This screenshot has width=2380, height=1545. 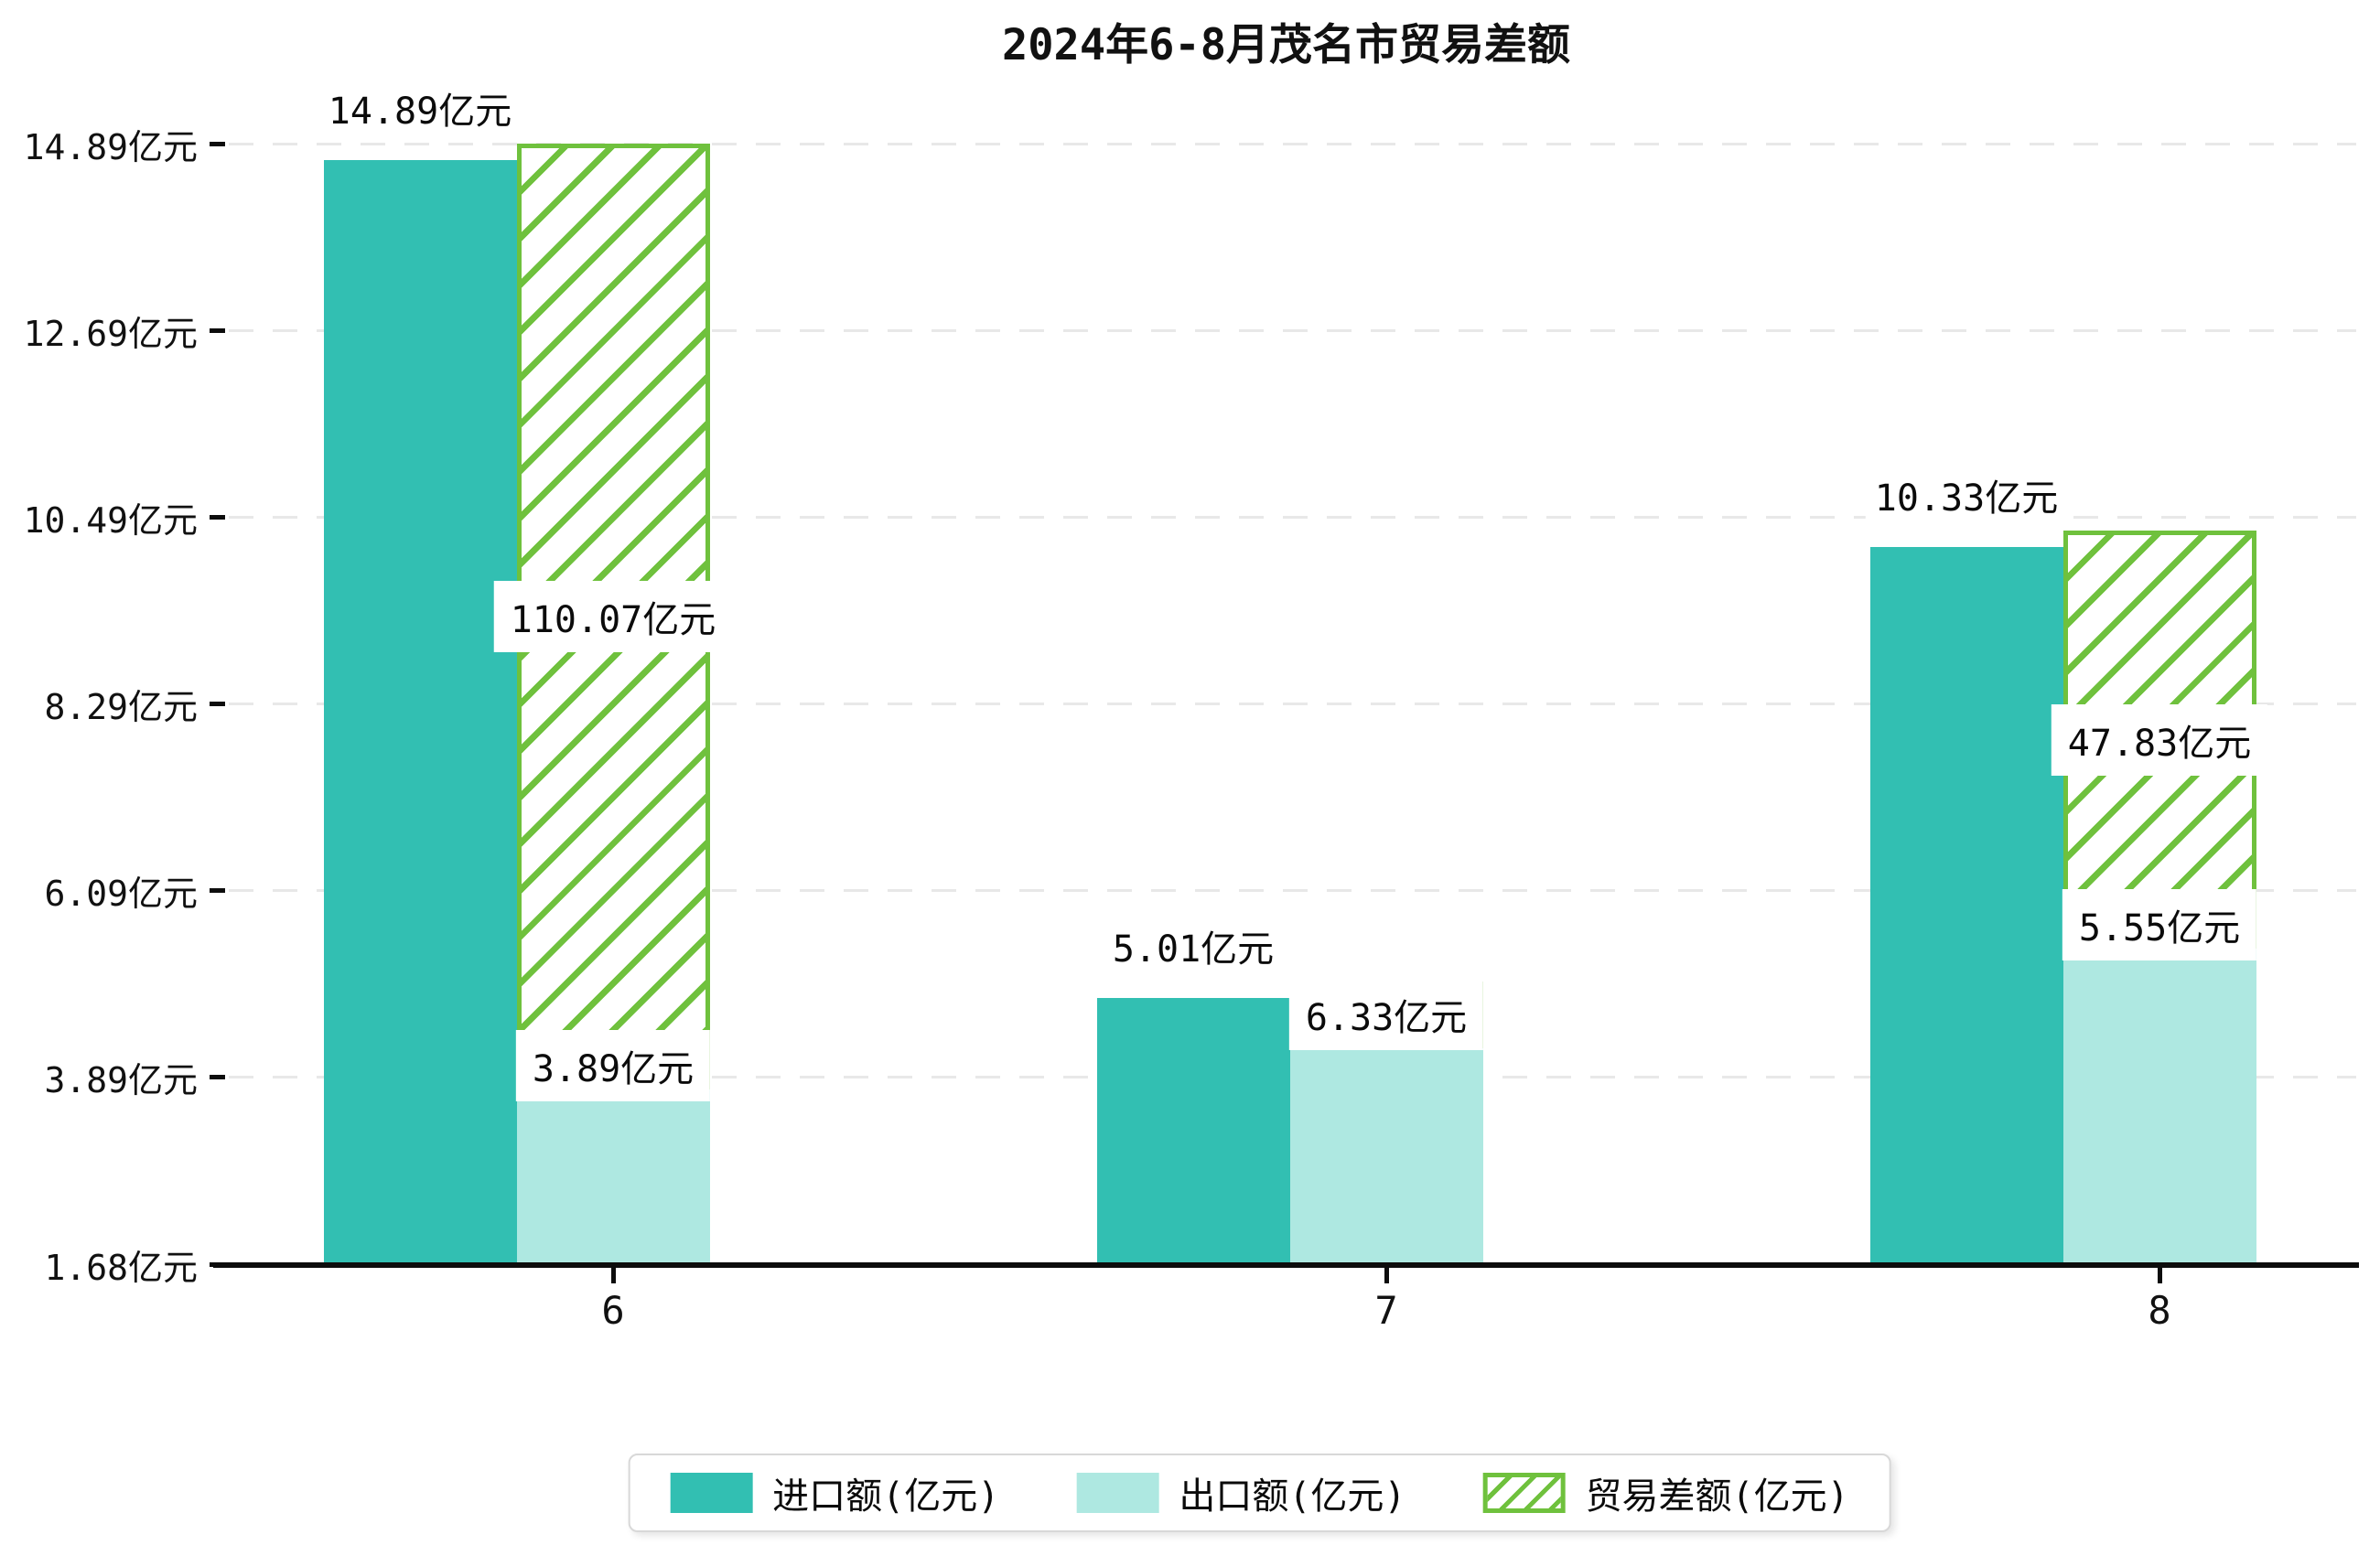 What do you see at coordinates (1386, 1310) in the screenshot?
I see `x-axis-label-7: 7` at bounding box center [1386, 1310].